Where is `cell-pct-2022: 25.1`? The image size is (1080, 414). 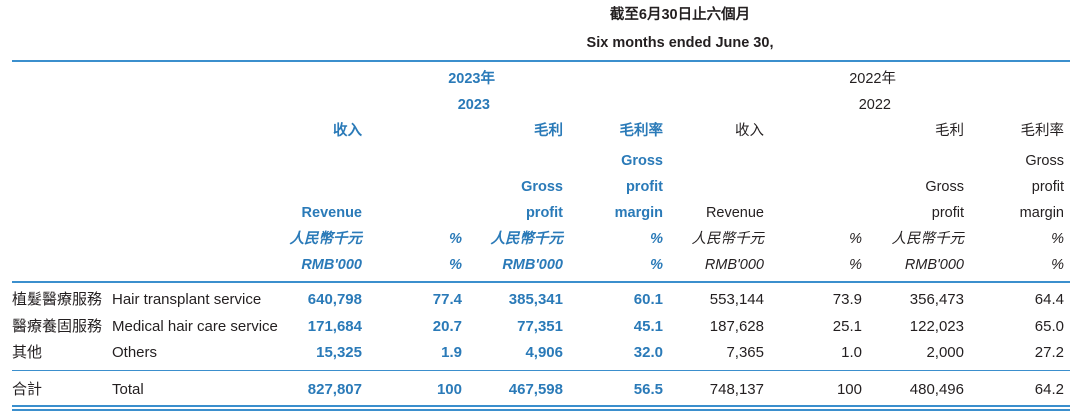 cell-pct-2022: 25.1 is located at coordinates (847, 326).